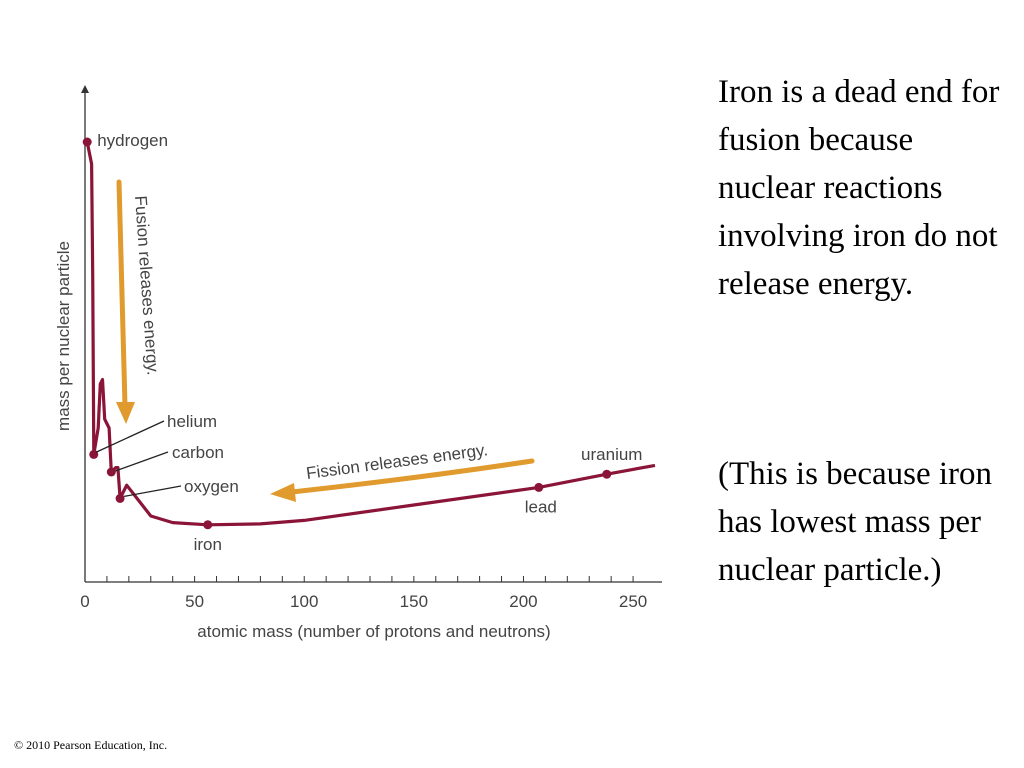  What do you see at coordinates (152, 491) in the screenshot?
I see `leader-oxygen` at bounding box center [152, 491].